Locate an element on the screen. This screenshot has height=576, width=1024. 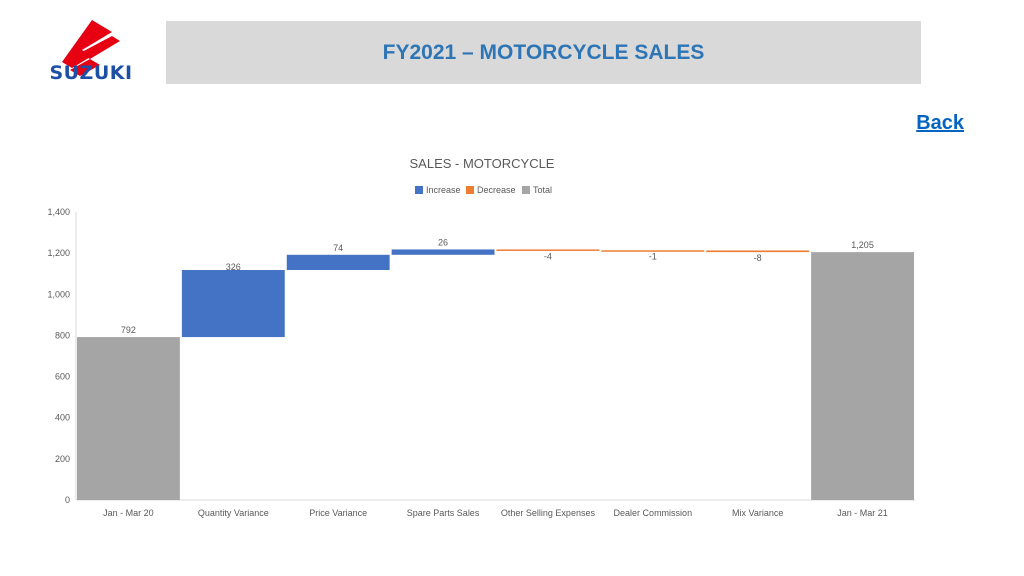
legend-label-decrease: Decrease is located at coordinates (496, 190).